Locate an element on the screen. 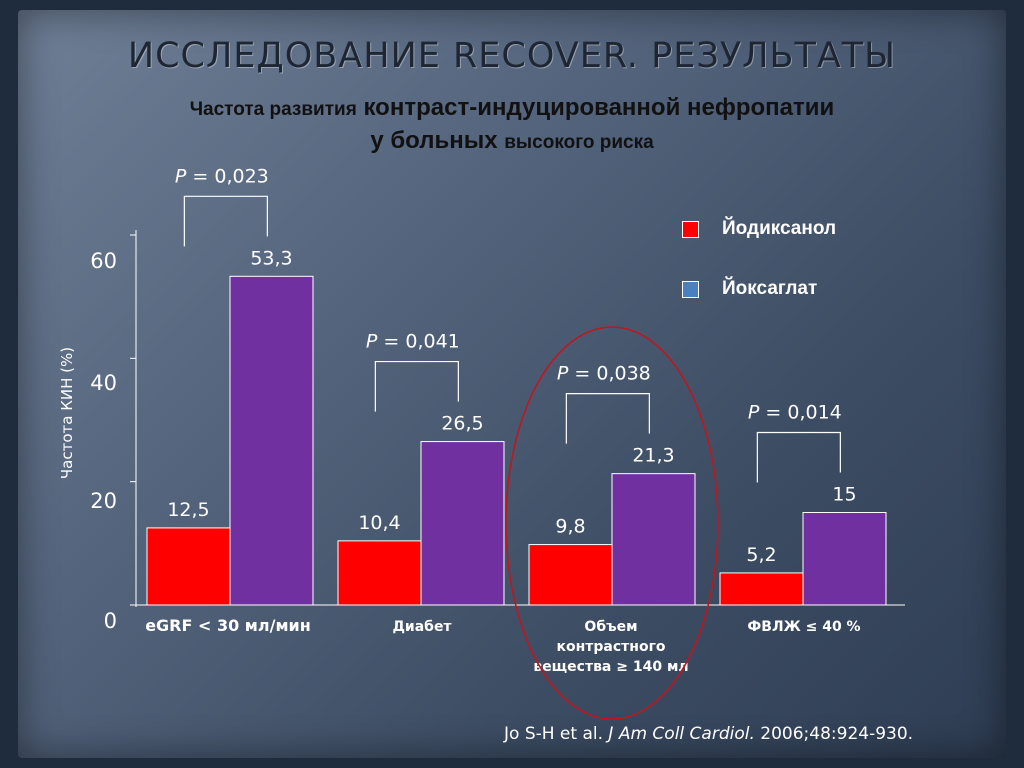  citation-authors: Jo S-H et al. is located at coordinates (554, 734).